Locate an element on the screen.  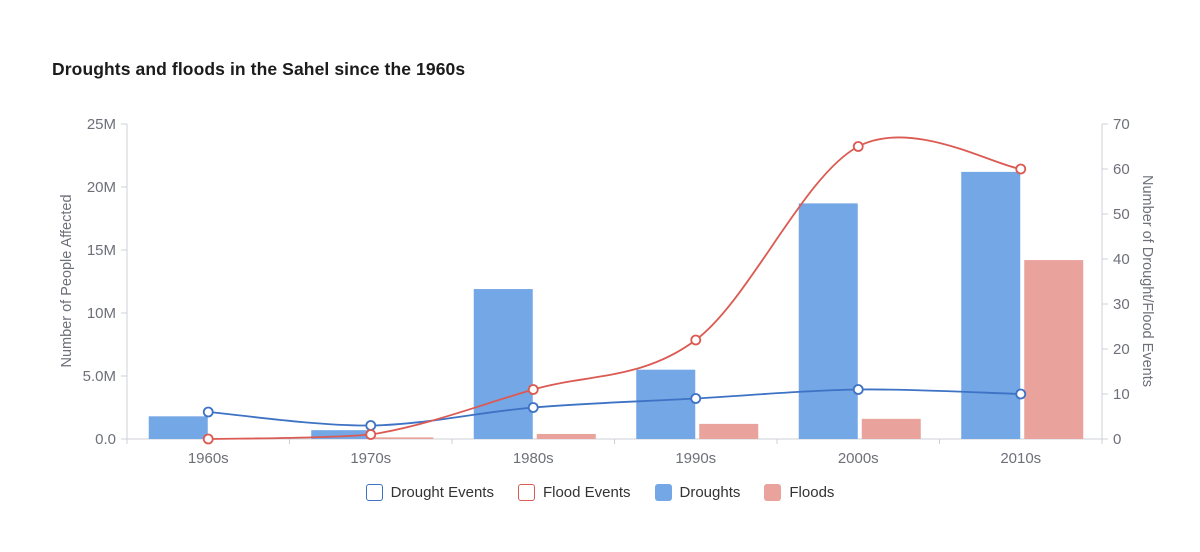
right-axis-tick-label: 40 is located at coordinates (1121, 259).